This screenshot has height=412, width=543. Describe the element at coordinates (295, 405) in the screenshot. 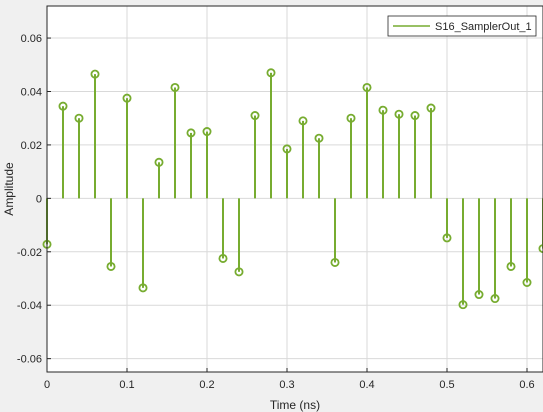

I see `x-axis-label: Time (ns)` at that location.